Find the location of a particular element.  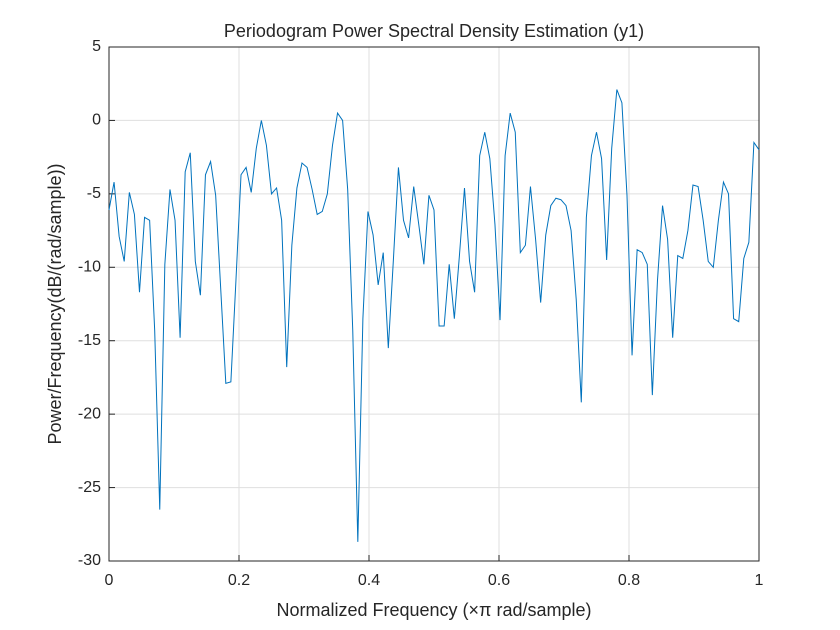

y-tick-label: -30 is located at coordinates (89, 560).